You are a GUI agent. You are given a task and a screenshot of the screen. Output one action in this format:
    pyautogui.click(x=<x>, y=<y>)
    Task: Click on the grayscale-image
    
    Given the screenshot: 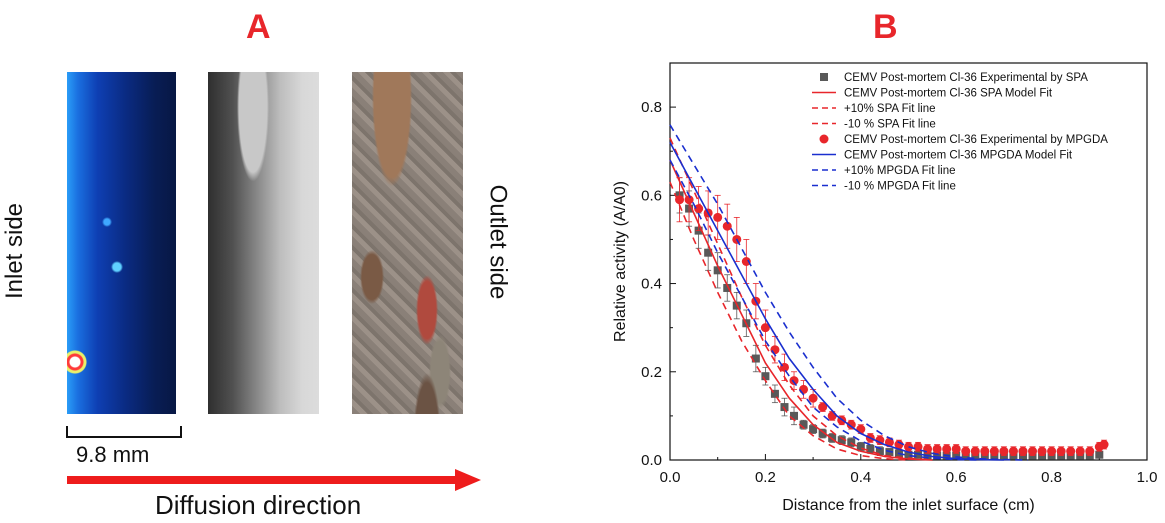 What is the action you would take?
    pyautogui.click(x=263, y=243)
    